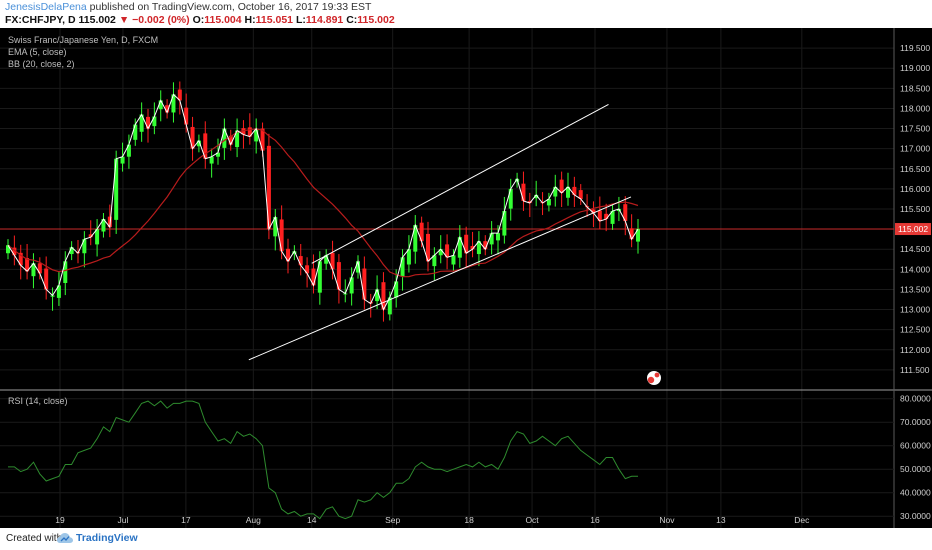 This screenshot has width=932, height=550. I want to click on time-tick-label: Jul, so click(123, 520).